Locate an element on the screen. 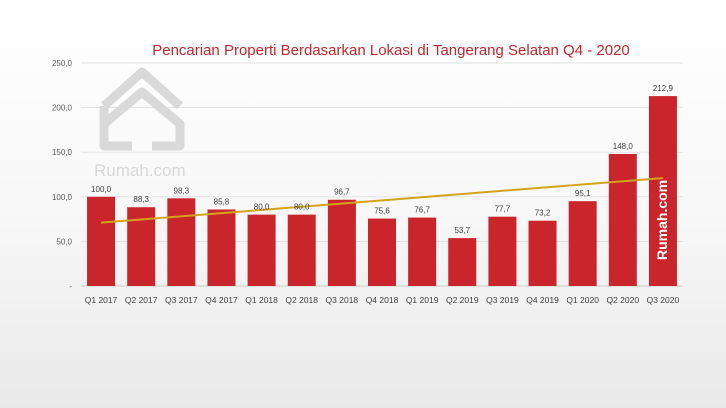 This screenshot has height=408, width=726. y-tick-label: 100,0 is located at coordinates (62, 197).